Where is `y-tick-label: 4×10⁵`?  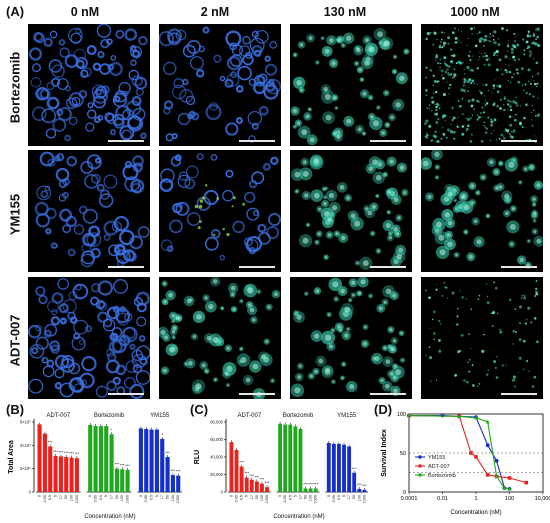 y-tick-label: 4×10⁵ is located at coordinates (25, 445).